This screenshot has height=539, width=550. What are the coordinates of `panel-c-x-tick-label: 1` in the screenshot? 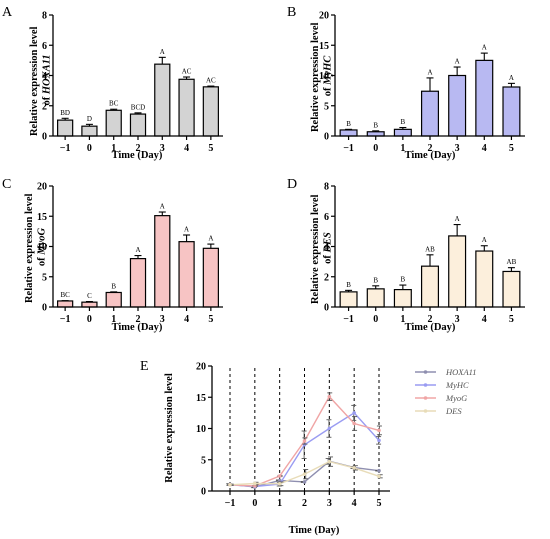 It's located at (113, 319).